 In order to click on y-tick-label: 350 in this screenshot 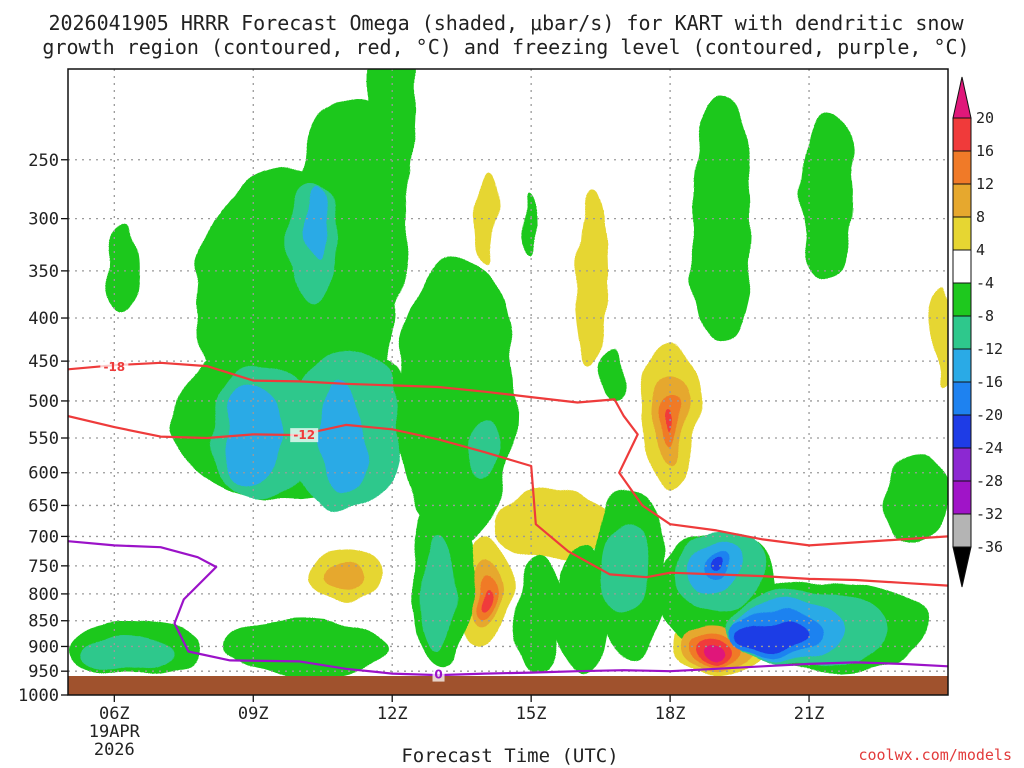, I will do `click(43, 272)`.